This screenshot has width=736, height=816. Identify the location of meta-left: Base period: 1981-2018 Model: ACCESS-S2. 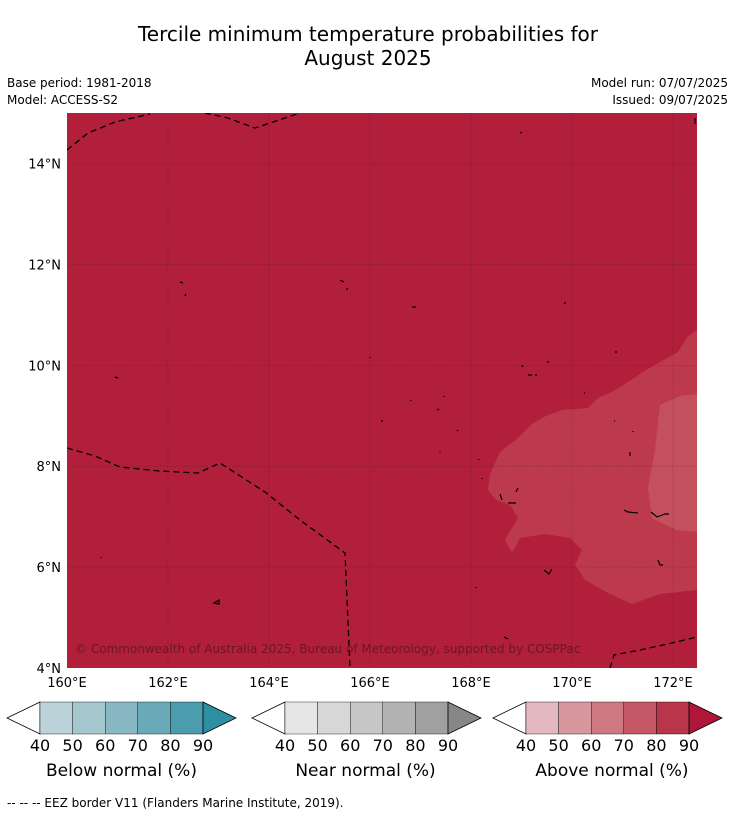
(79, 92).